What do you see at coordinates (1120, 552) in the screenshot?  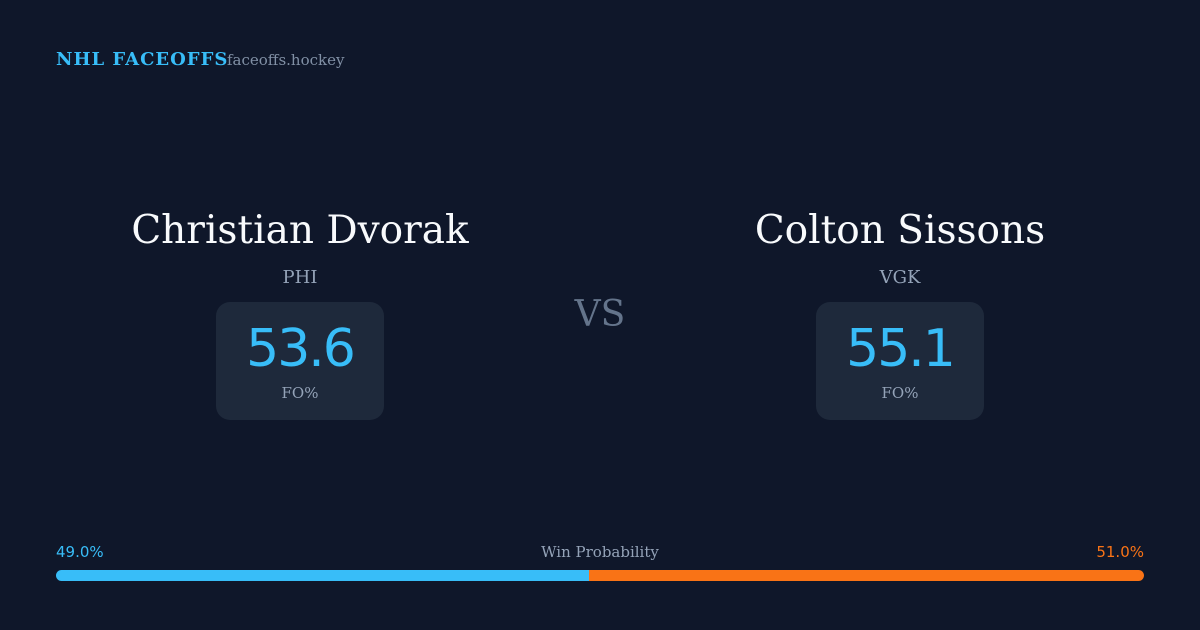 I see `right-probability: 51.0%` at bounding box center [1120, 552].